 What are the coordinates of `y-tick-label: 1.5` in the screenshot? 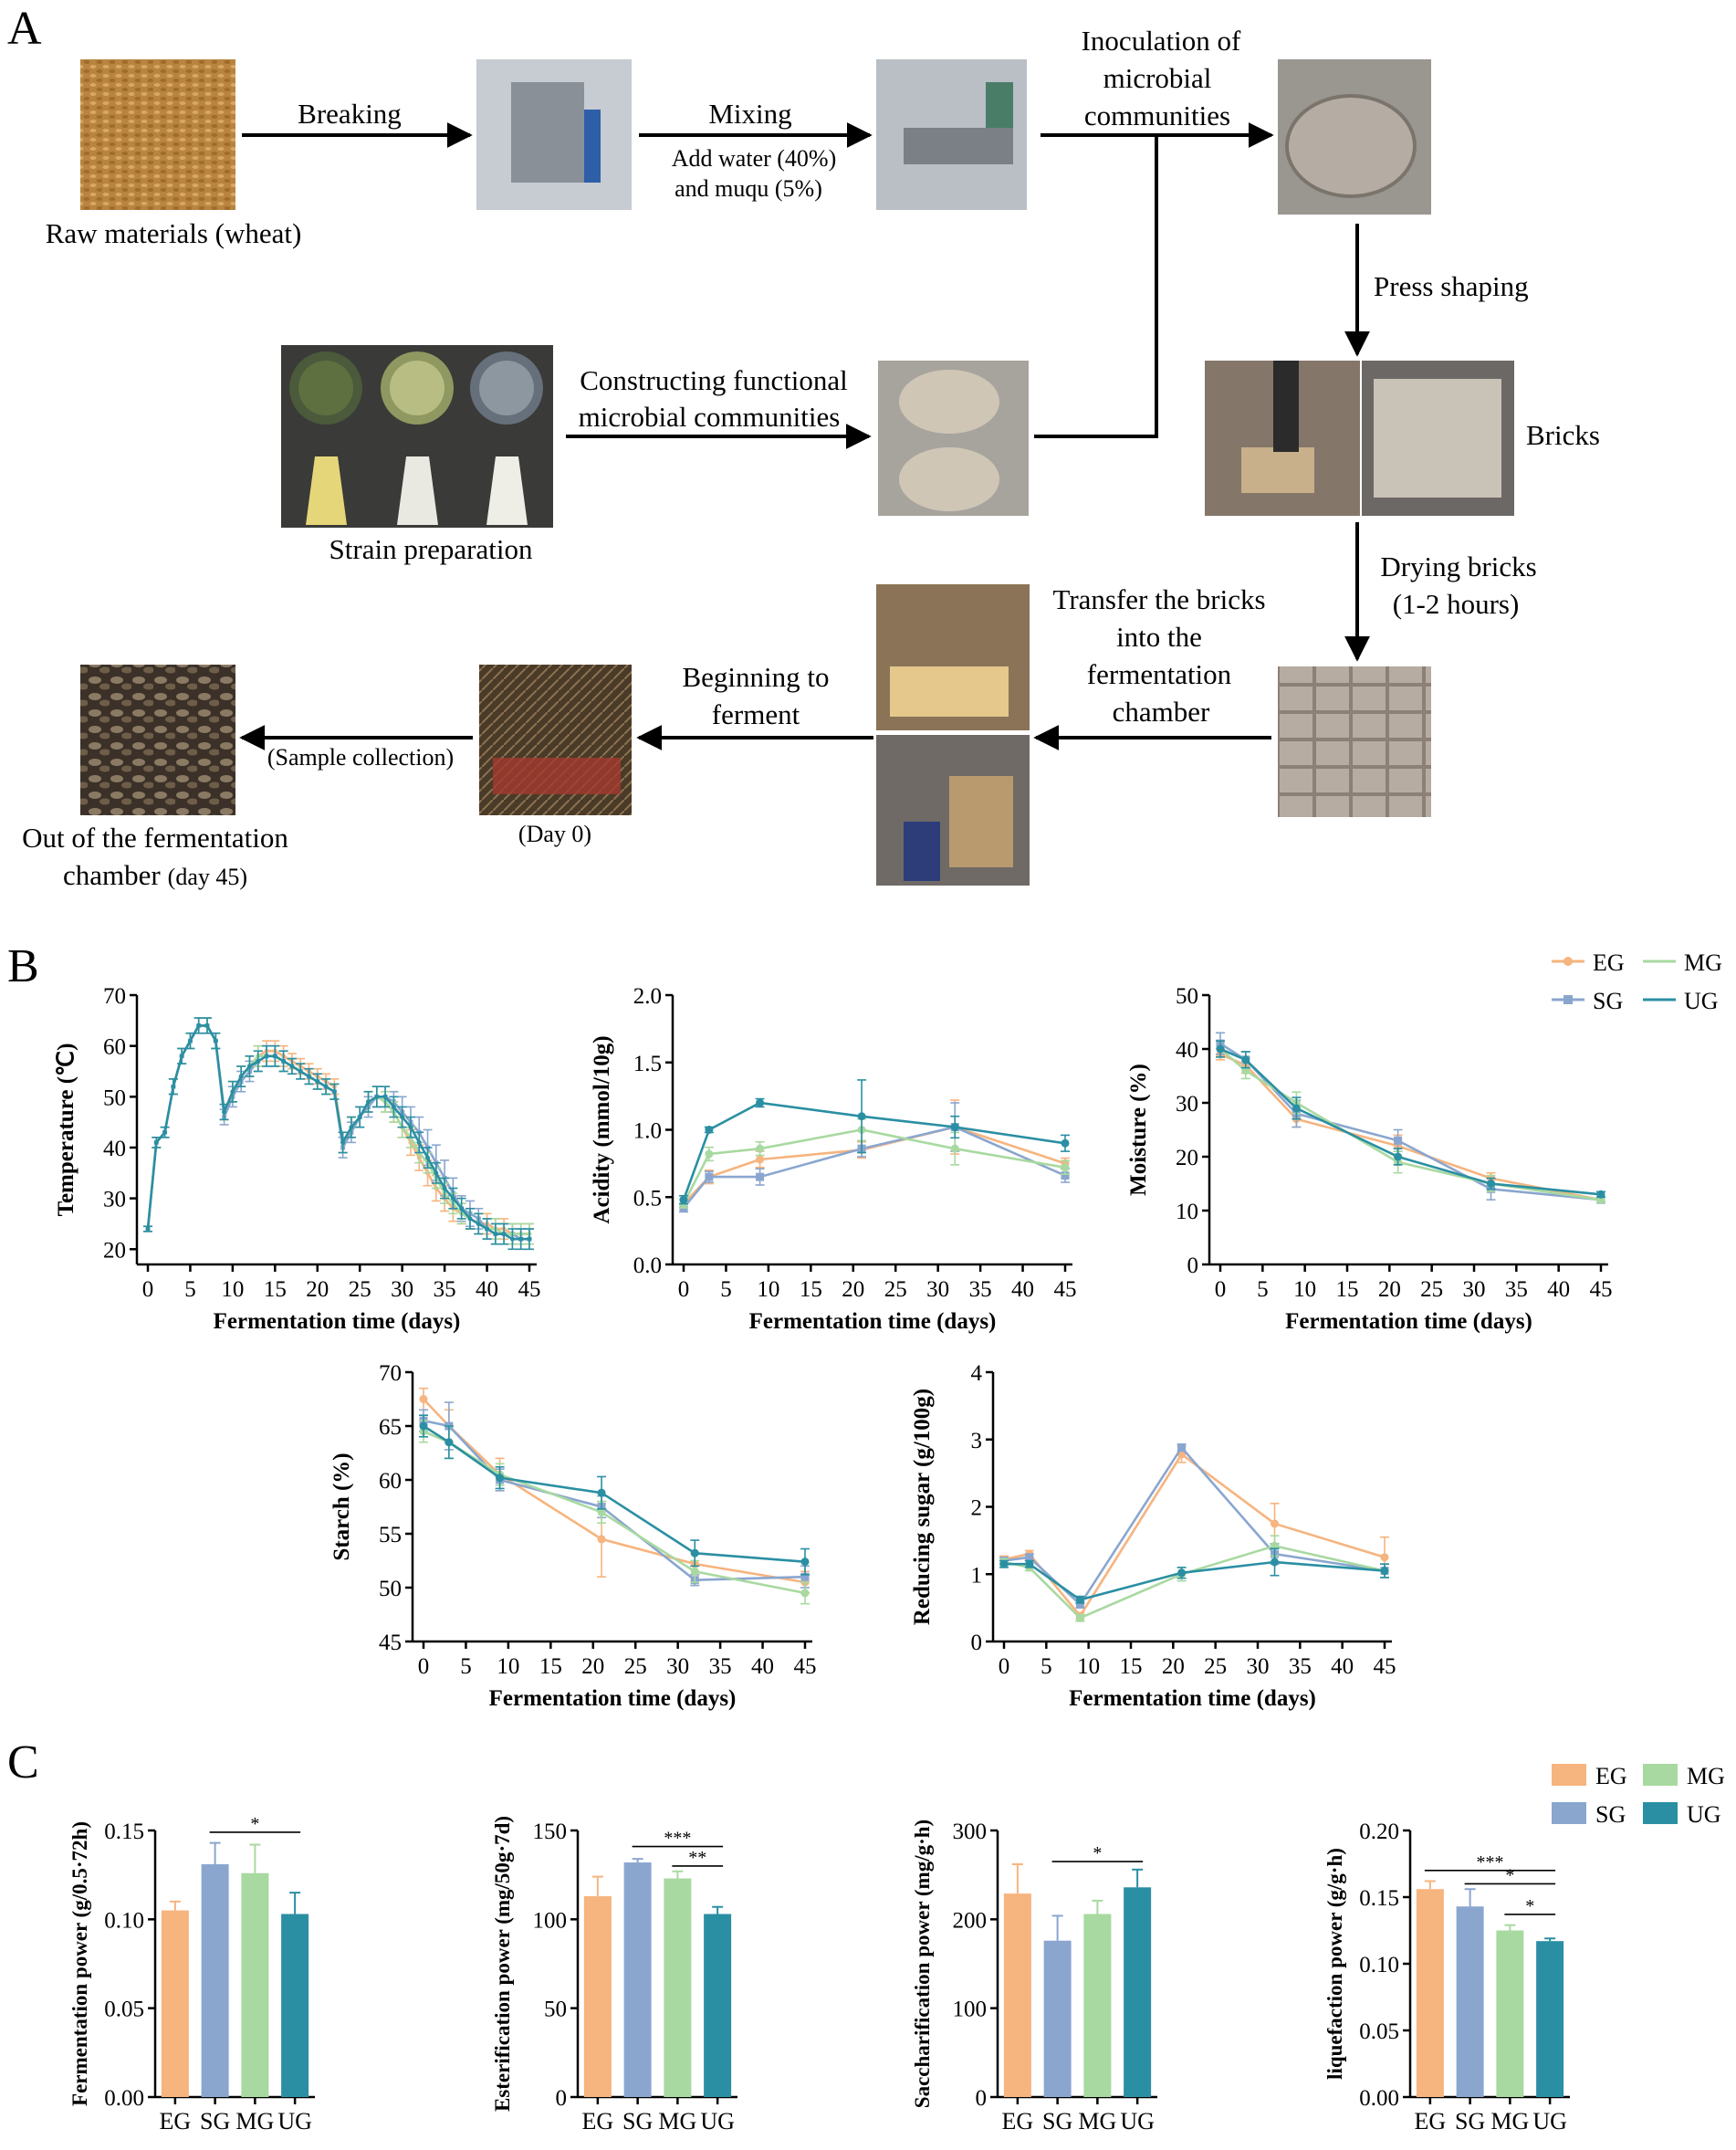 It's located at (647, 1064).